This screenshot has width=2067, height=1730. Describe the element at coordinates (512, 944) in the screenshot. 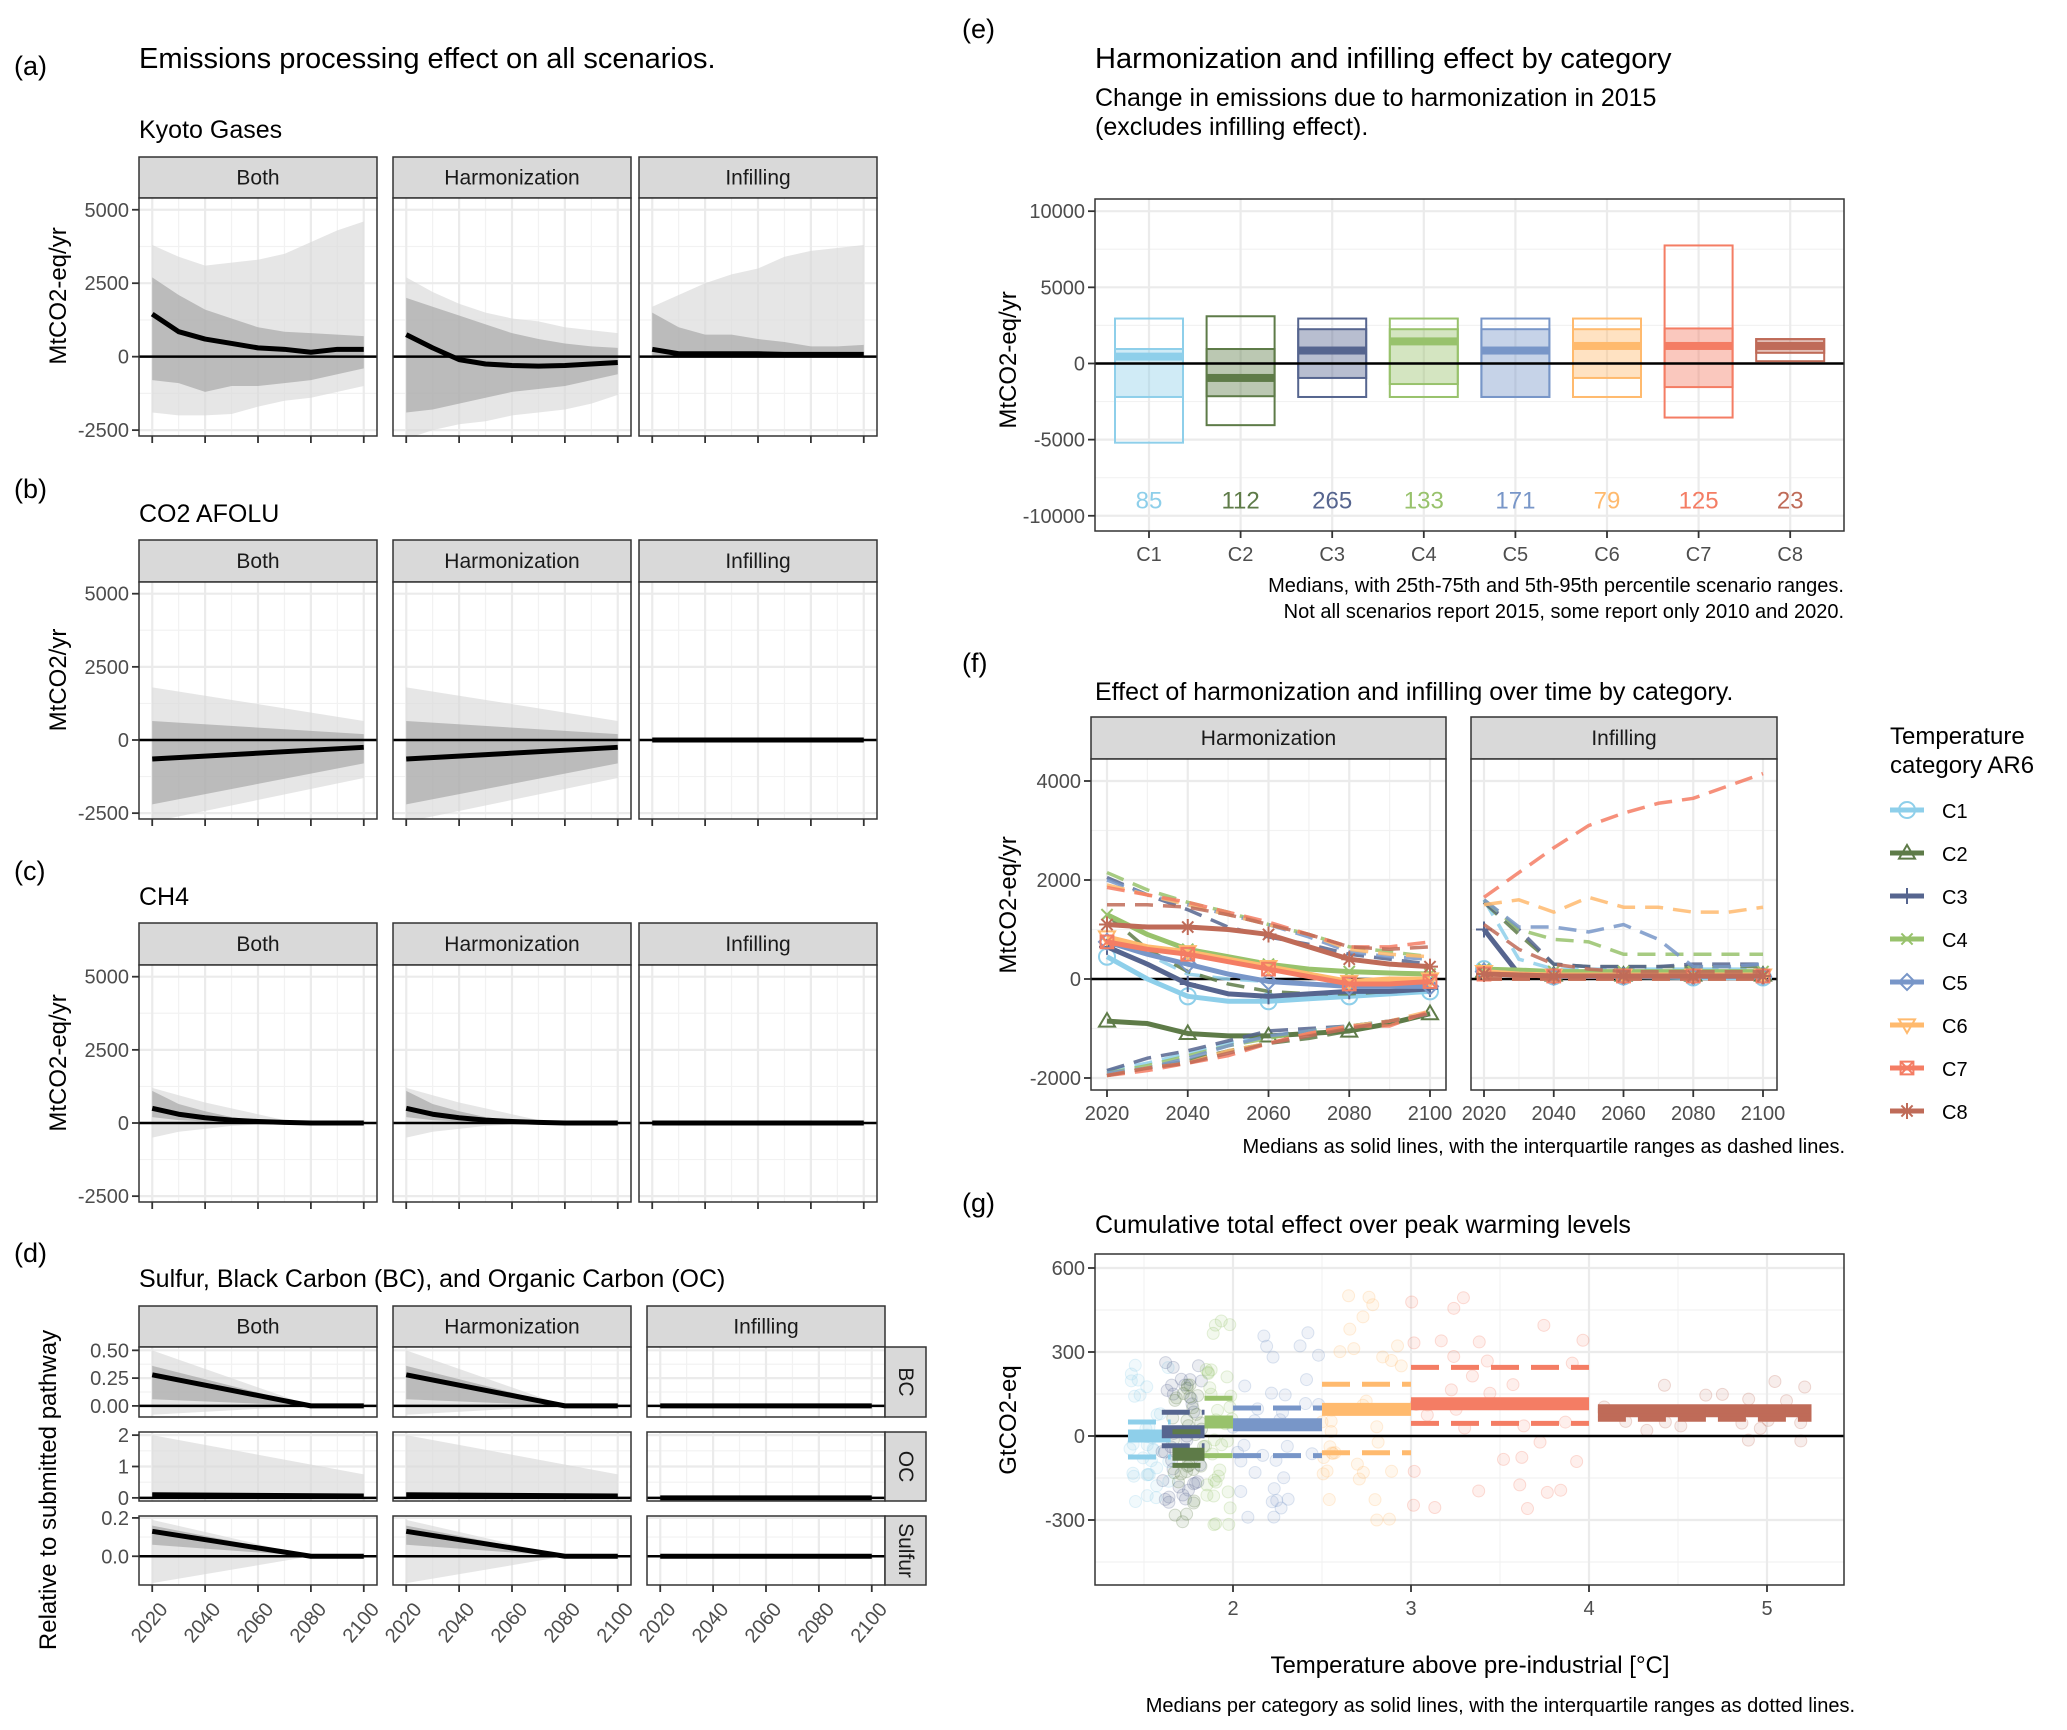

I see `panel-c-facet-harmonization-strip` at that location.